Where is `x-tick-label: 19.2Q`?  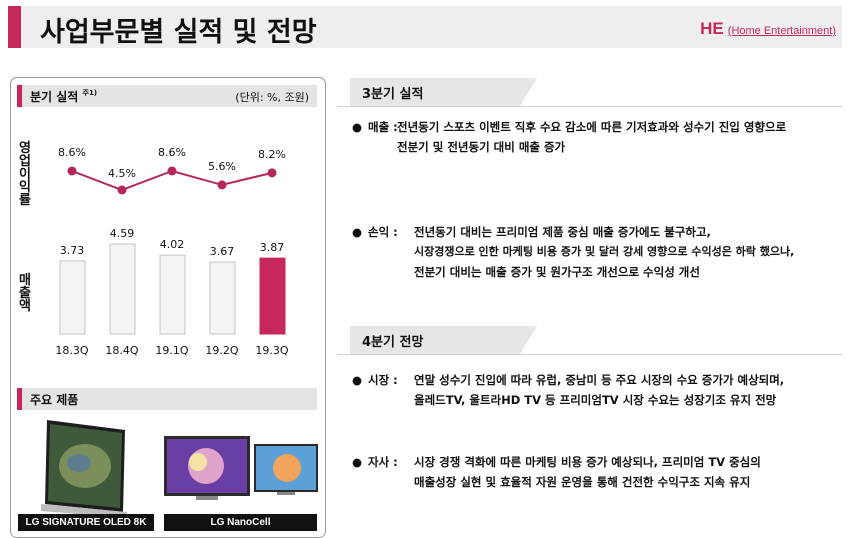 x-tick-label: 19.2Q is located at coordinates (221, 350).